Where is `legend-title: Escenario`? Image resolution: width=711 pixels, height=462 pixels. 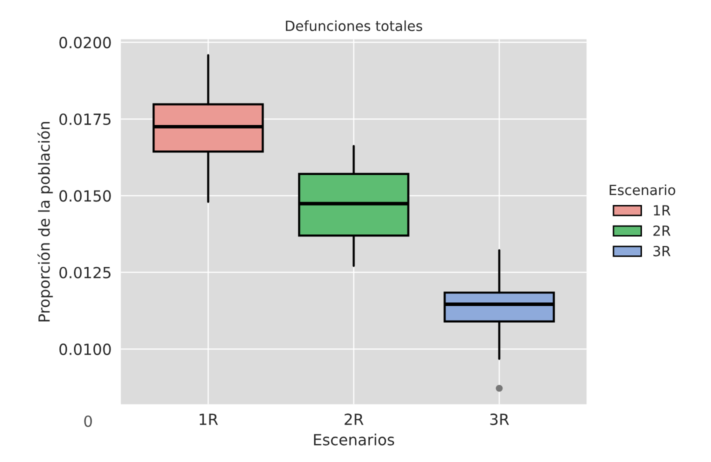 legend-title: Escenario is located at coordinates (643, 190).